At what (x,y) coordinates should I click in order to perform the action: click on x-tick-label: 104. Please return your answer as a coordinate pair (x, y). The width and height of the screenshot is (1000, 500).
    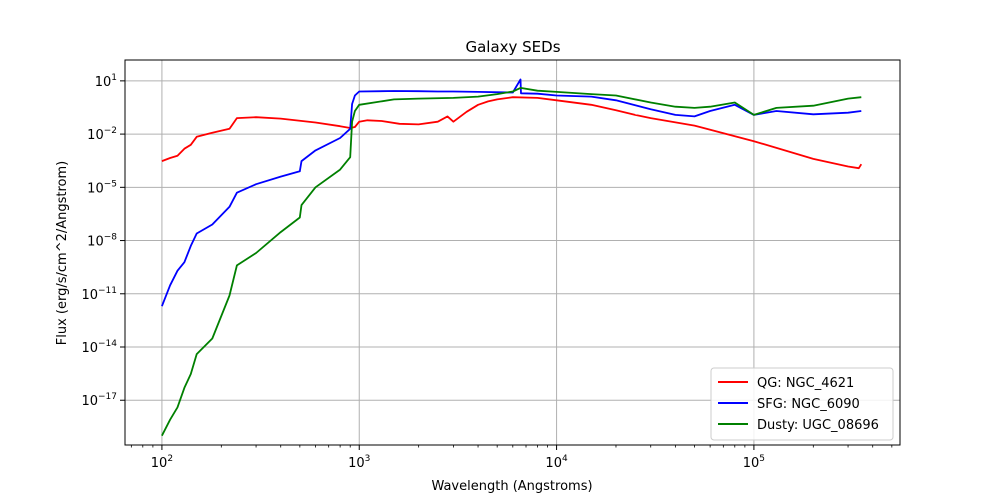
    Looking at the image, I should click on (556, 462).